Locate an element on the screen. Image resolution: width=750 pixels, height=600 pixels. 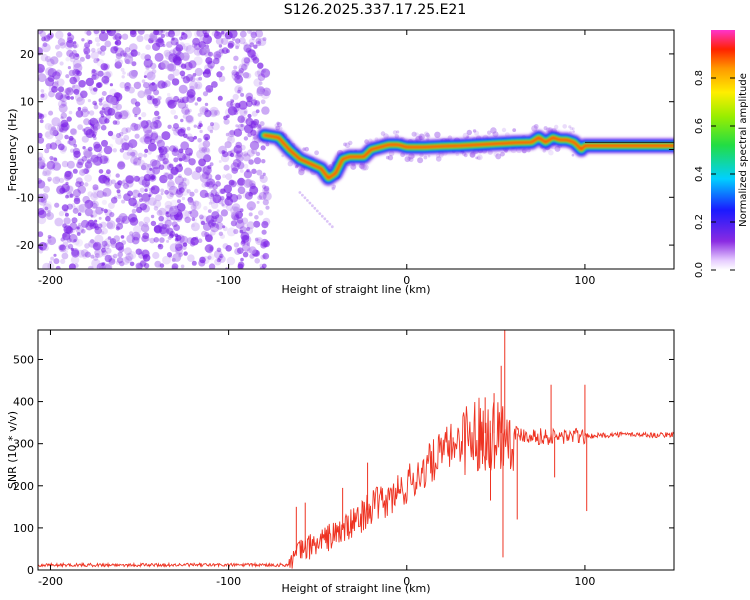
colorbar-gradient is located at coordinates (723, 150).